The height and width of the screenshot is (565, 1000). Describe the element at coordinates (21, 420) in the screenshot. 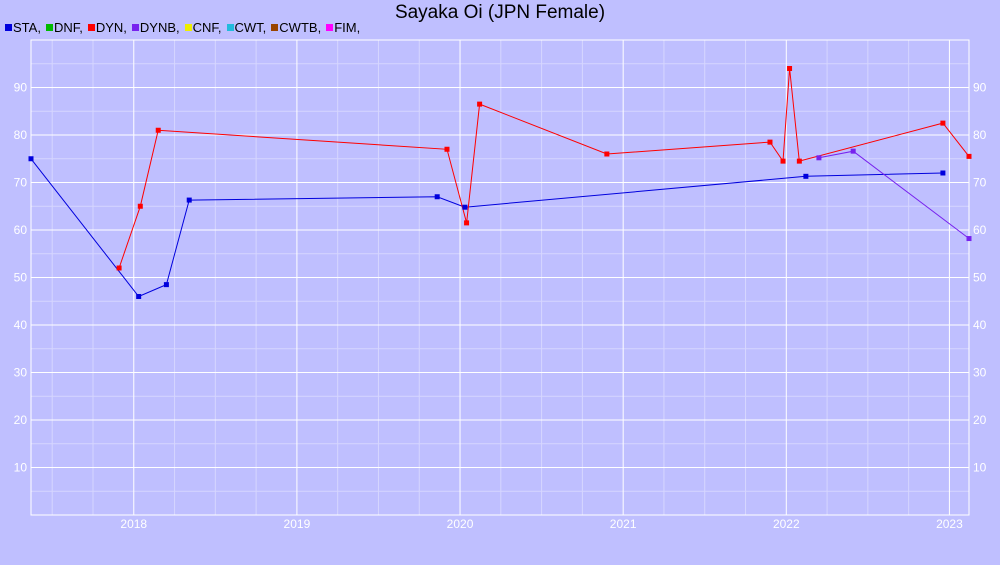

I see `y-tick-label-left: 20` at that location.